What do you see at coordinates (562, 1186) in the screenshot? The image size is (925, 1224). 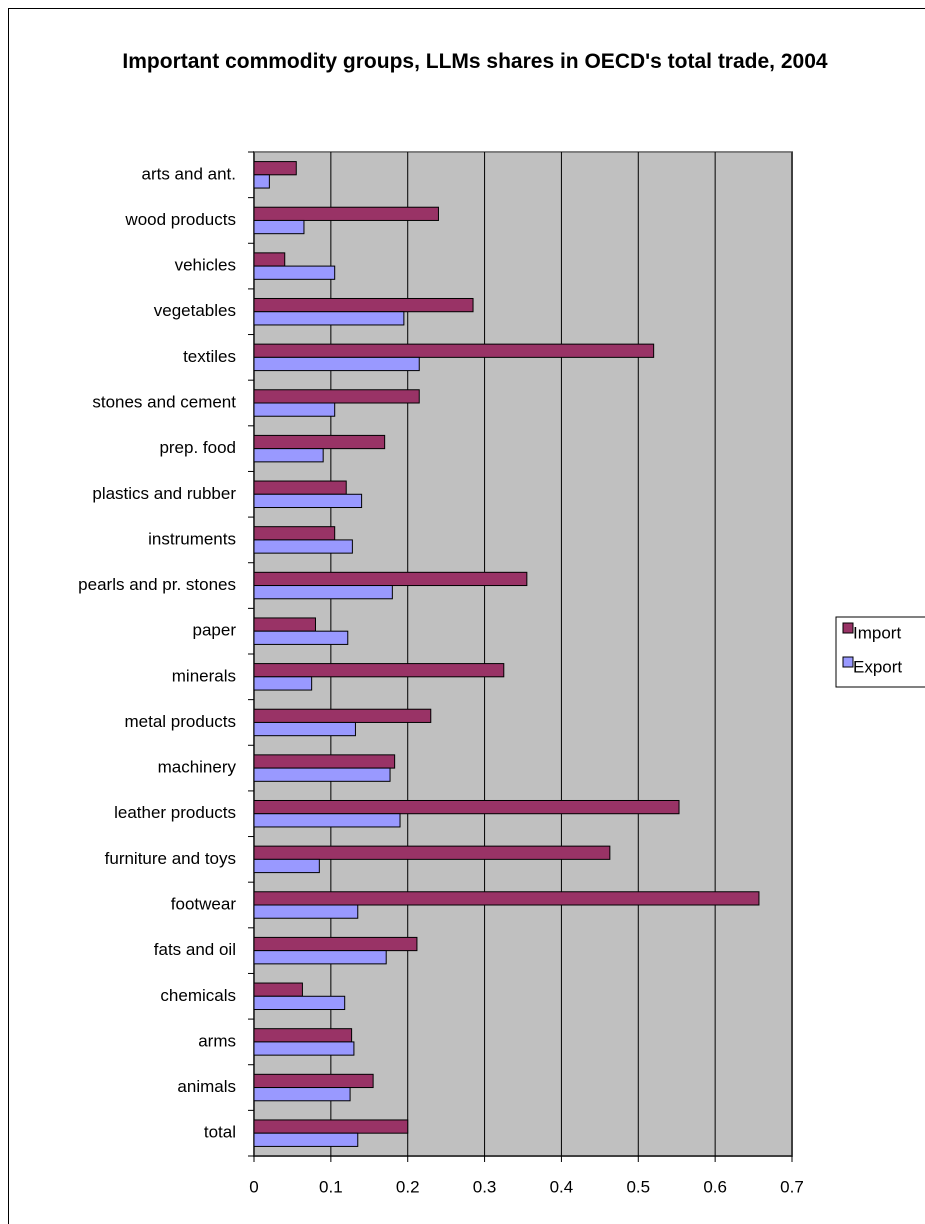 I see `x-tick-label: 0.4` at bounding box center [562, 1186].